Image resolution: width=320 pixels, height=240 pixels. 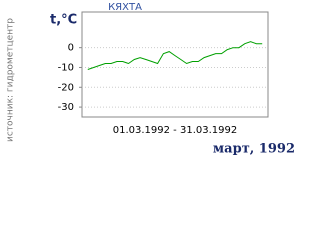 I want to click on y-tick-label: 0, so click(x=71, y=48).